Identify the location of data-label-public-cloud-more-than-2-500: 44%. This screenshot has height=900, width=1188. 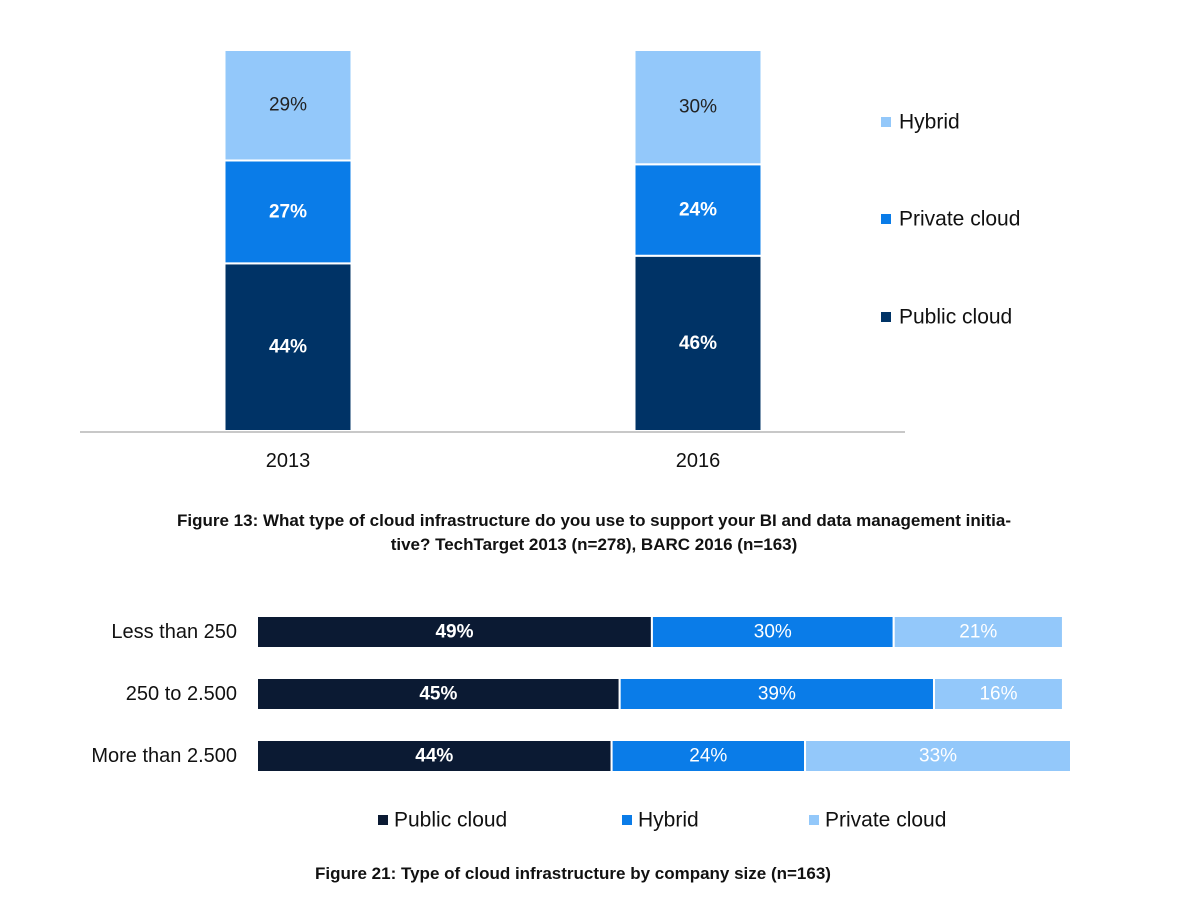
(434, 756).